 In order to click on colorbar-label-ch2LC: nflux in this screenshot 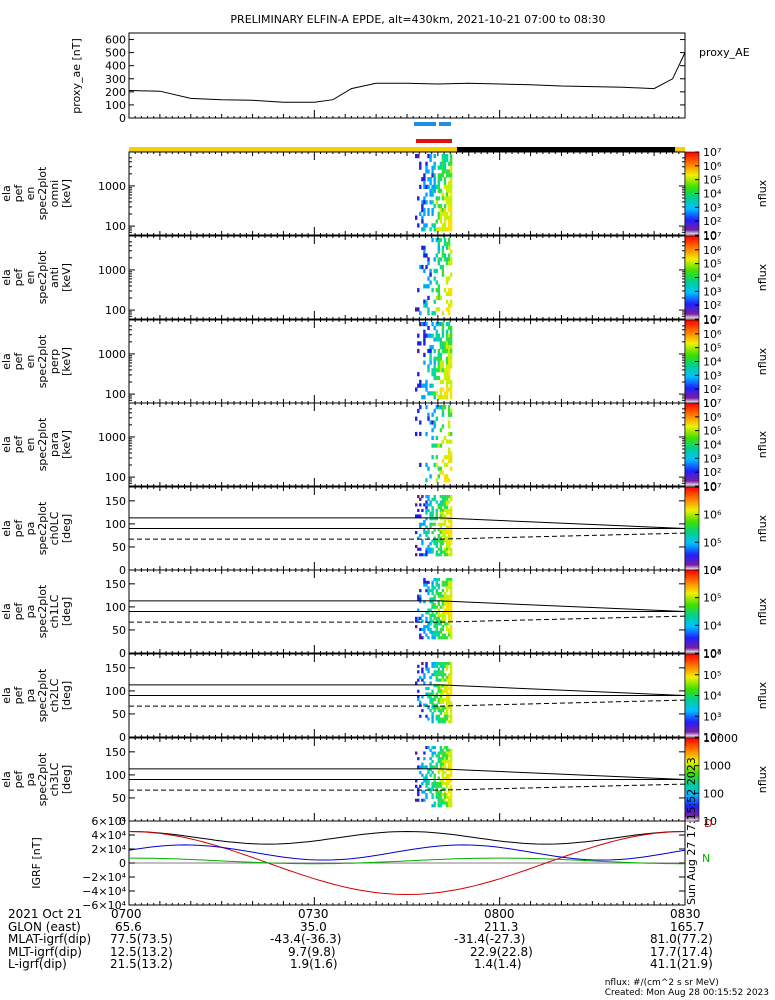, I will do `click(762, 695)`.